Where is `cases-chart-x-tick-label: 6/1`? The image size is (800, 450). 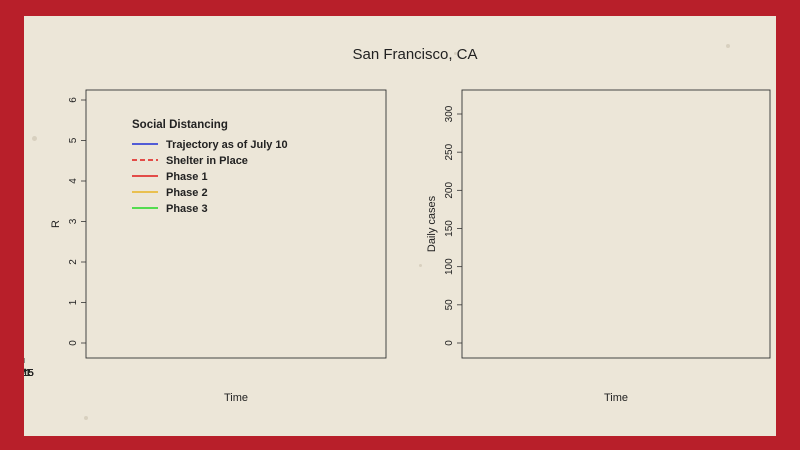
cases-chart-x-tick-label: 6/1 is located at coordinates (27, 373).